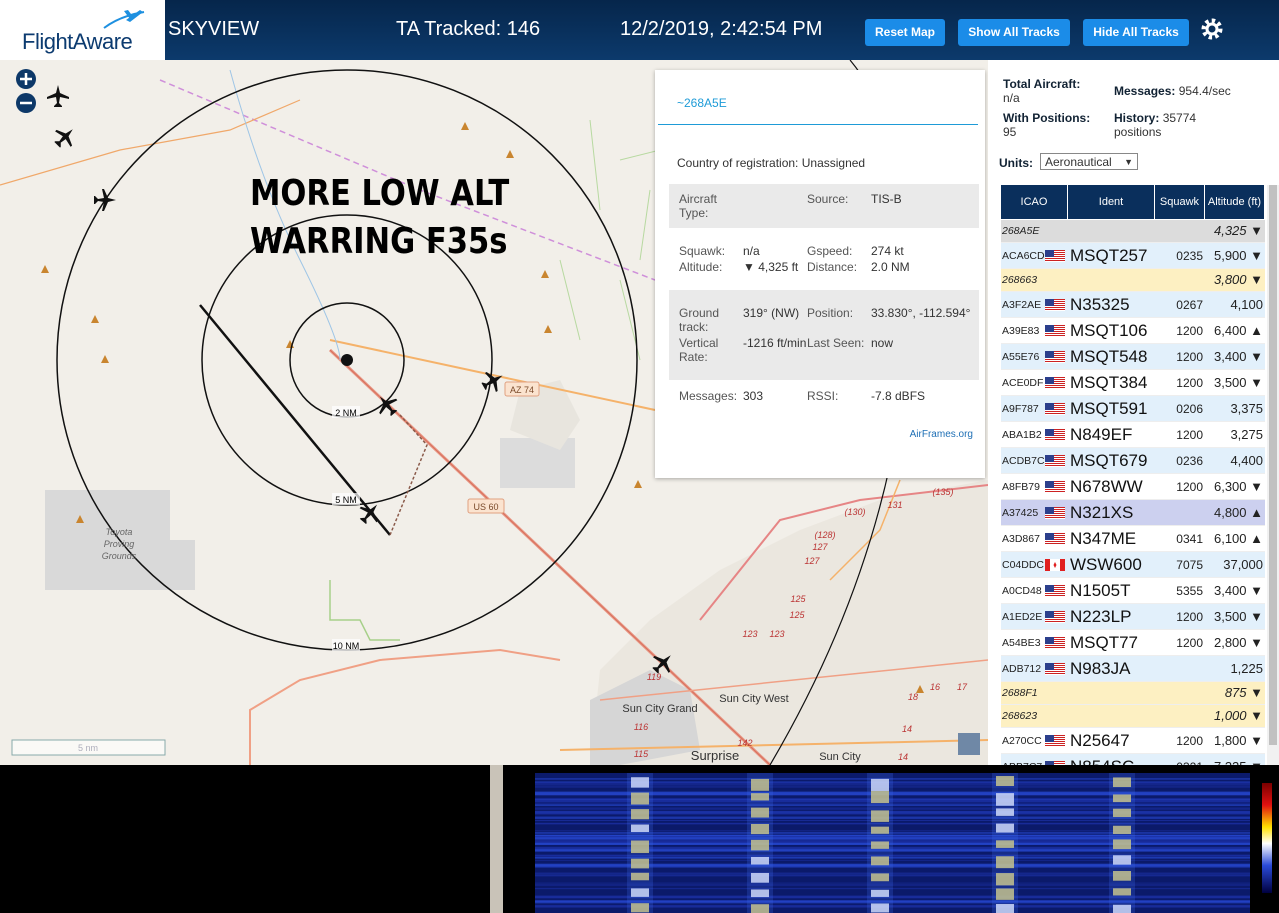  Describe the element at coordinates (1133, 693) in the screenshot. I see `table-row: 2688F1 875 ▼` at that location.